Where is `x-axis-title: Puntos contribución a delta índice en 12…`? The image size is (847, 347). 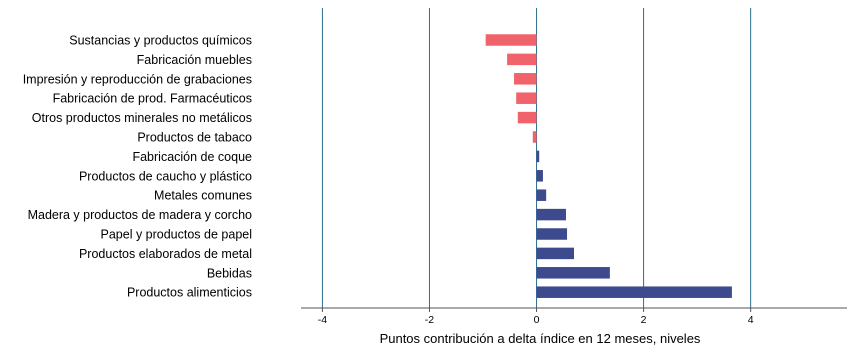 x-axis-title: Puntos contribución a delta índice en 12… is located at coordinates (540, 338).